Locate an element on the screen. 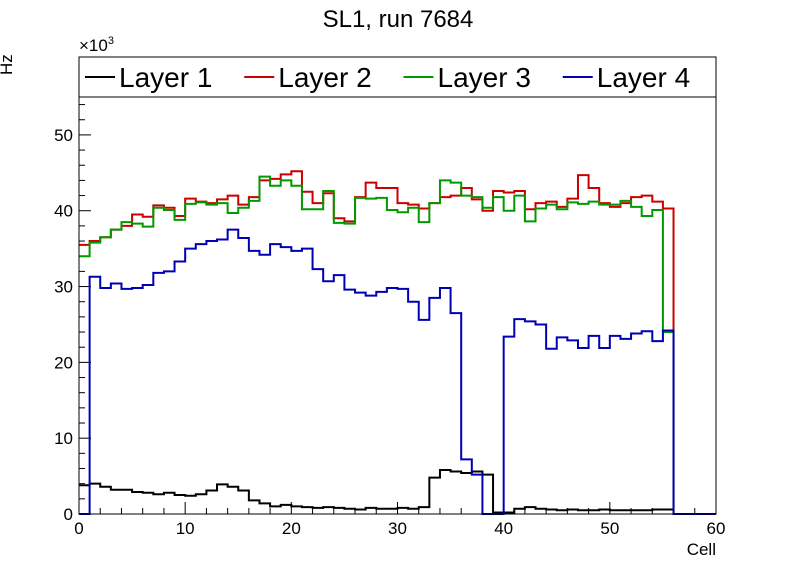 The image size is (796, 572). y-tick-label: 20 is located at coordinates (63, 362).